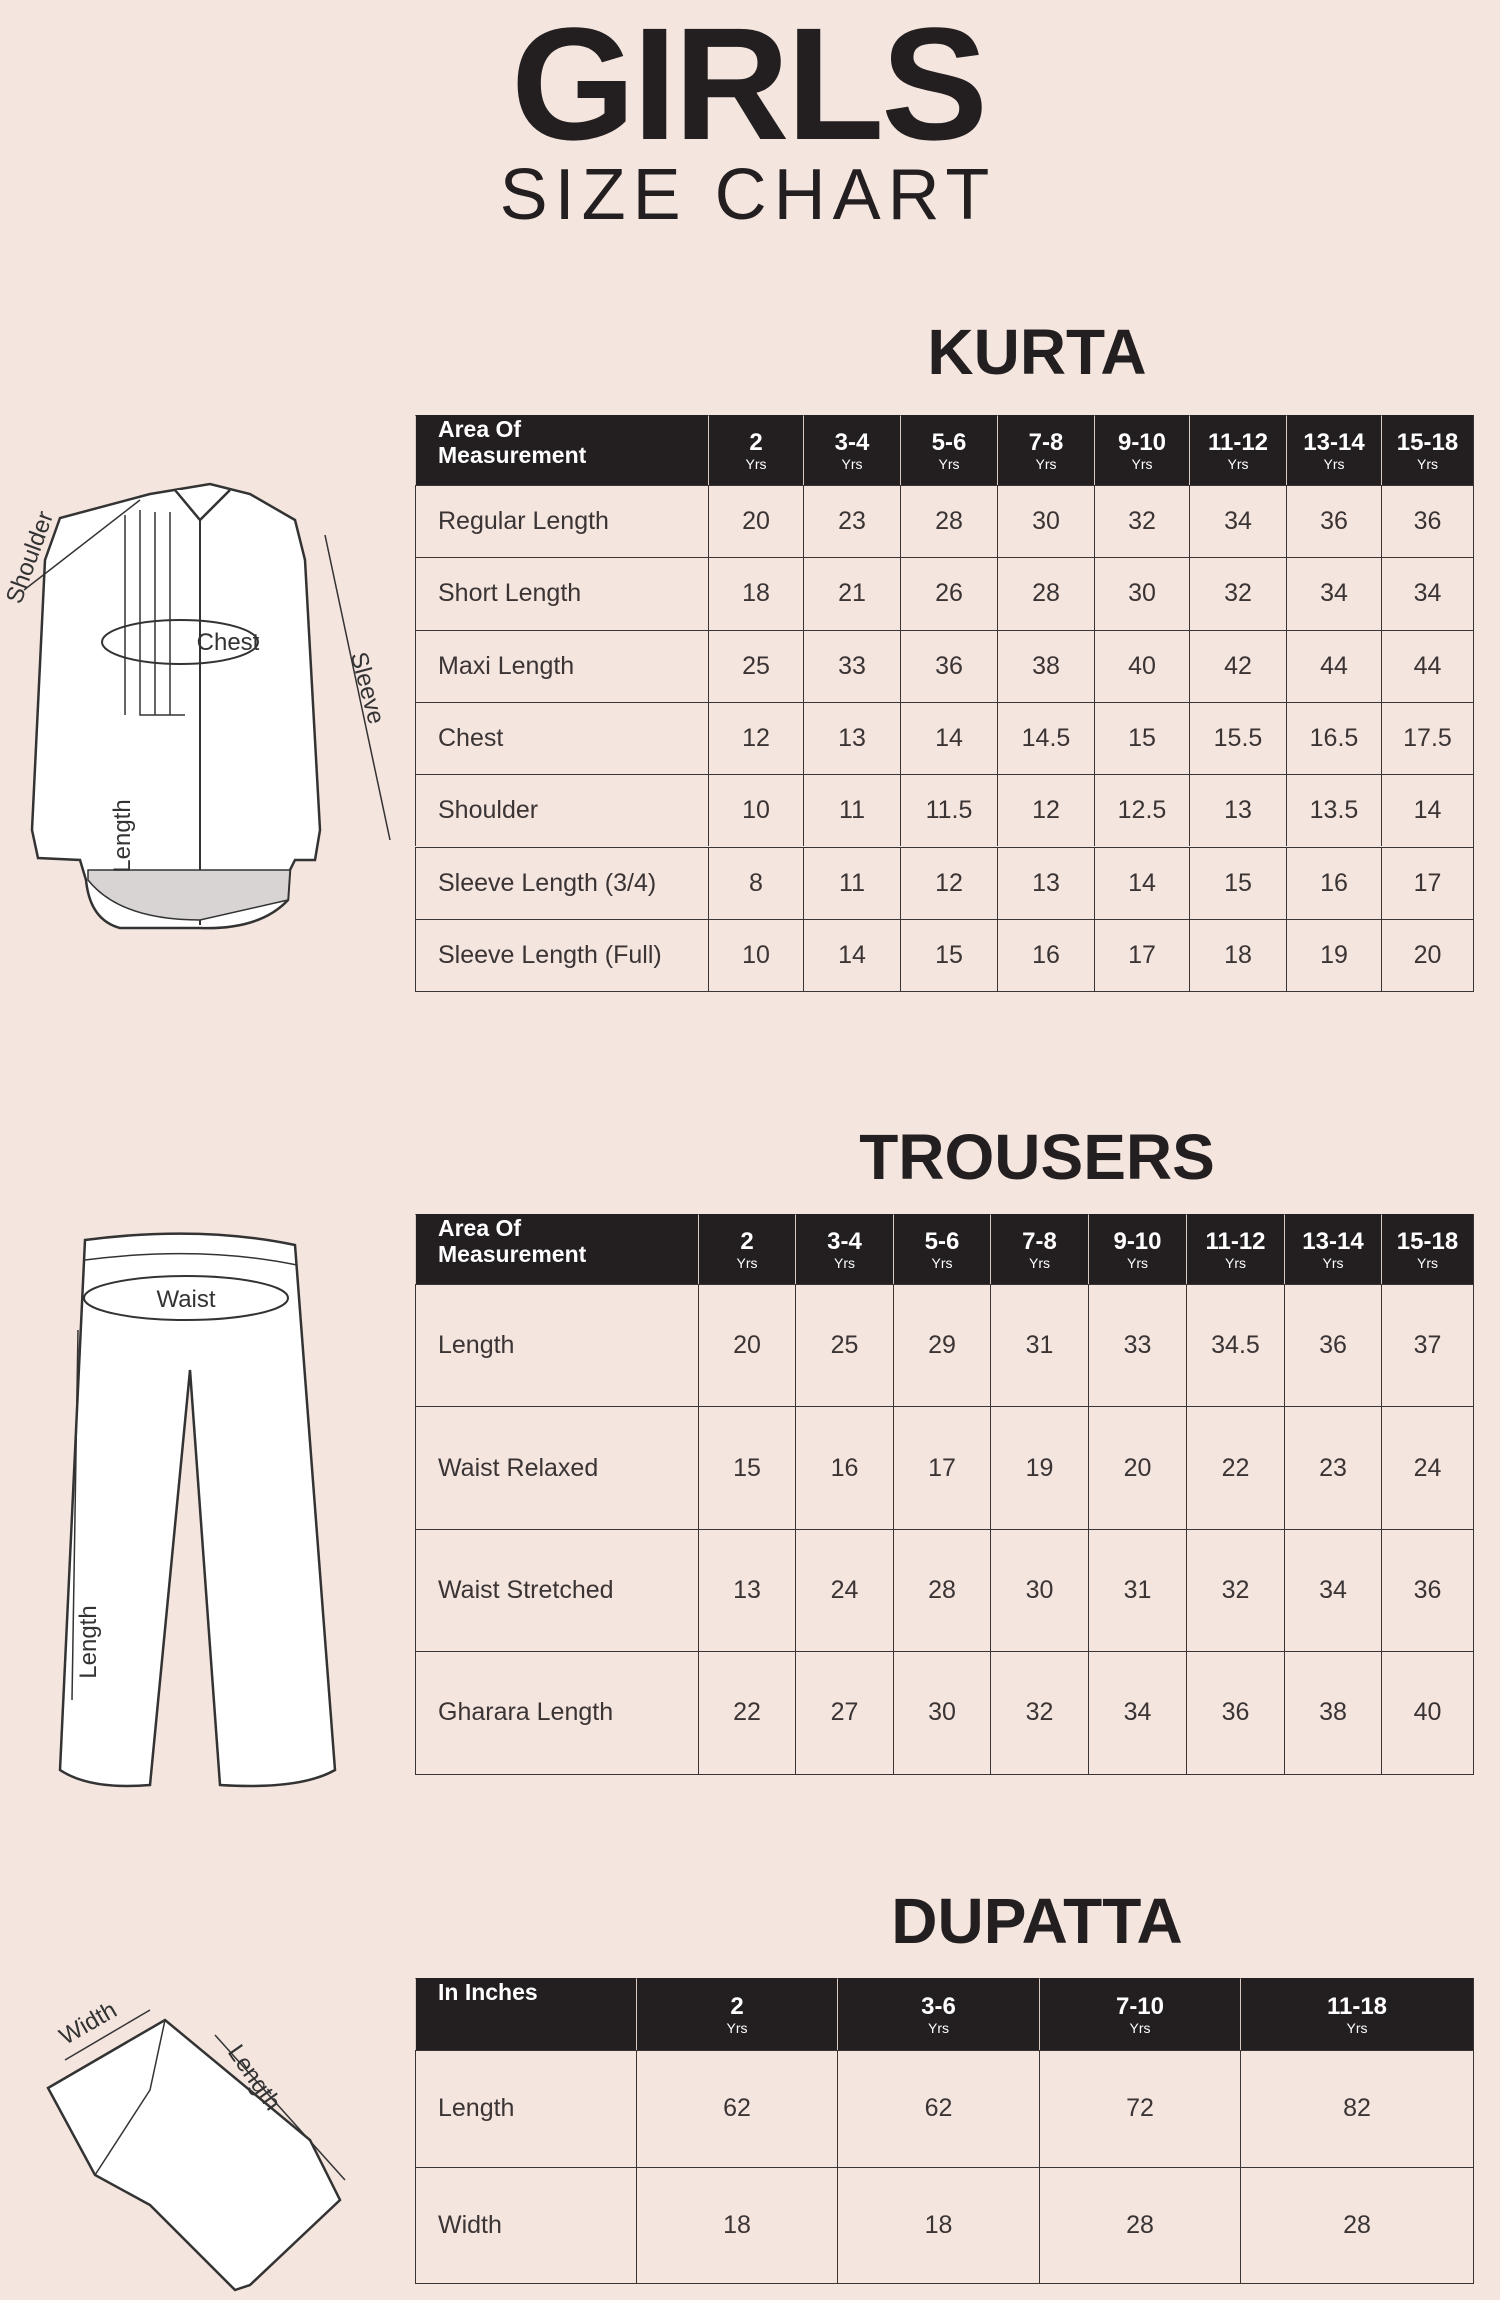  I want to click on size-label: 13-14, so click(1334, 442).